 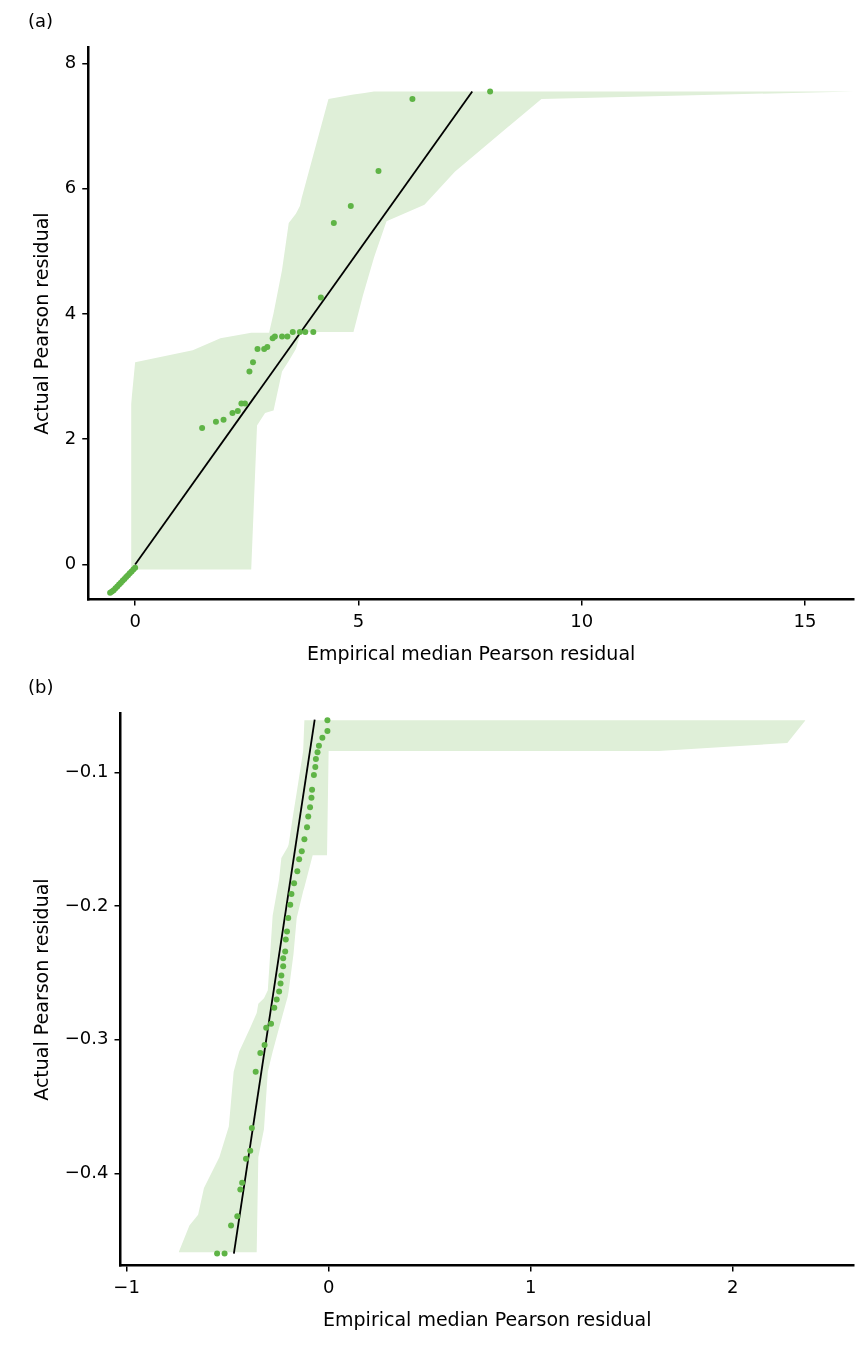 What do you see at coordinates (70, 61) in the screenshot?
I see `y-tick-label: 8` at bounding box center [70, 61].